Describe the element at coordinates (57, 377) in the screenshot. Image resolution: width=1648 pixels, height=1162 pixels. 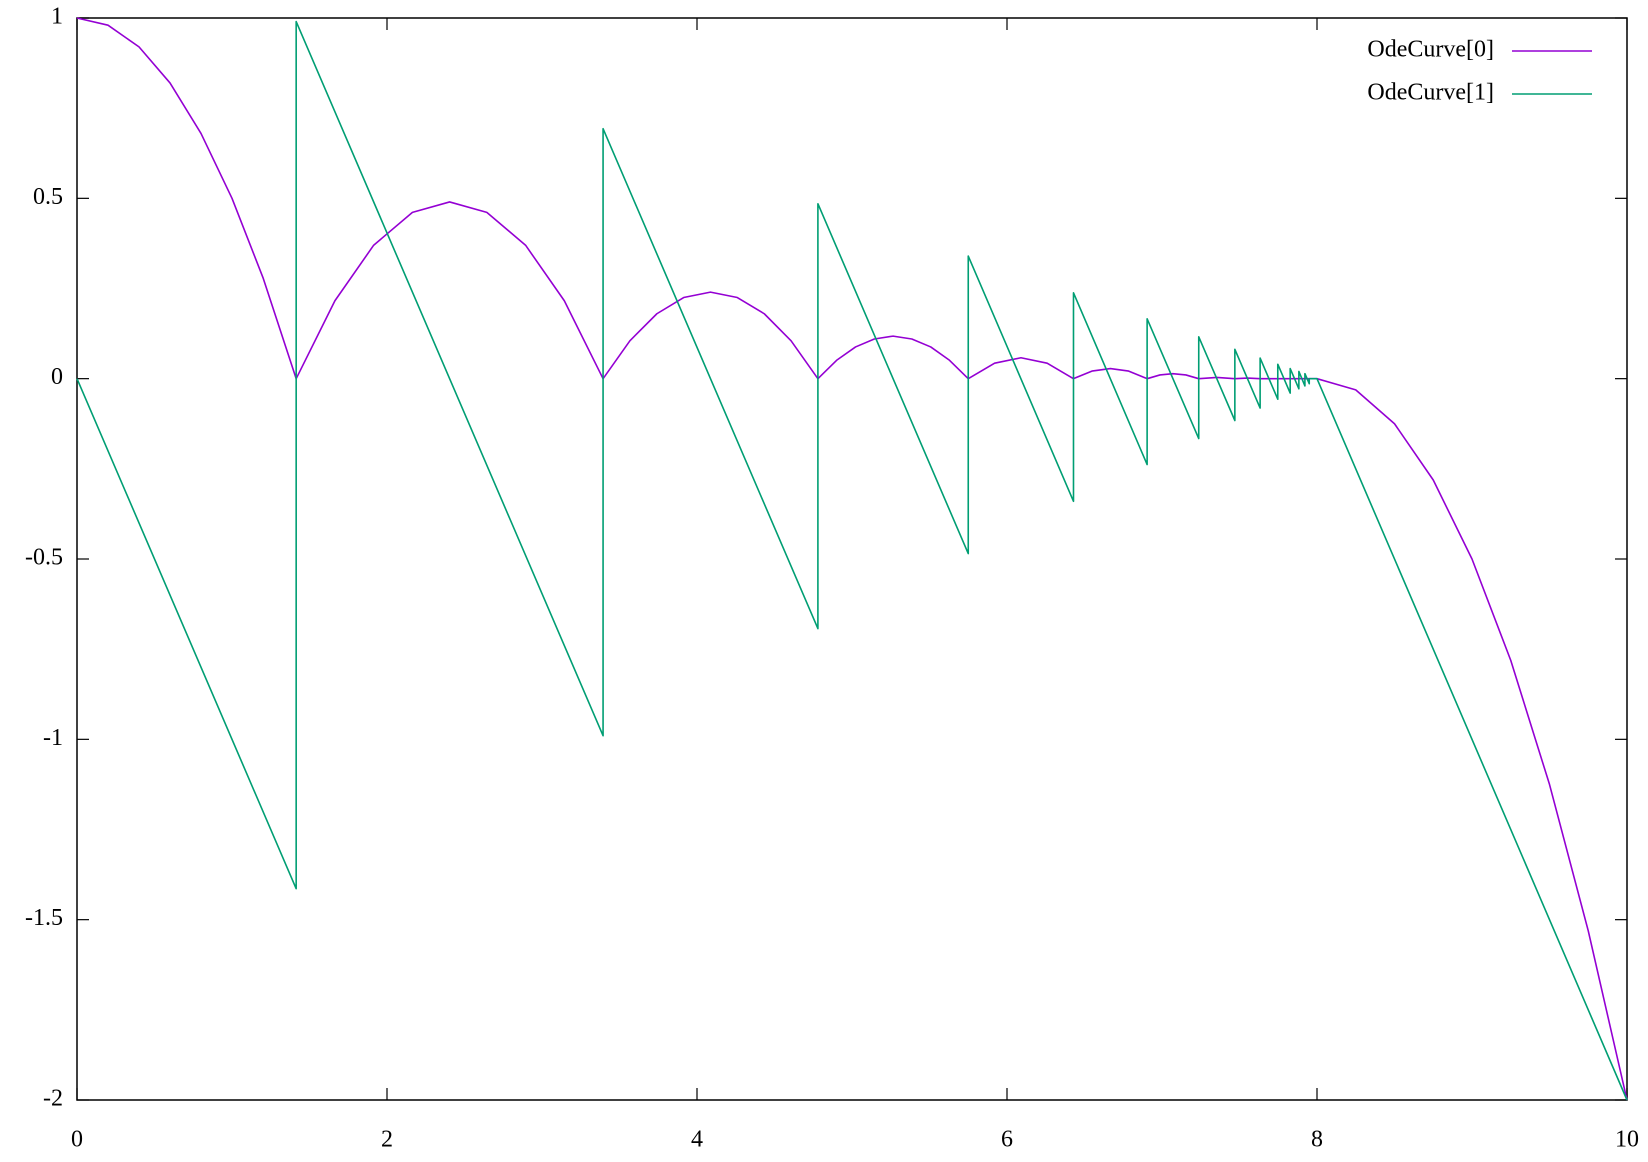
I see `y-tick-label: 0` at that location.